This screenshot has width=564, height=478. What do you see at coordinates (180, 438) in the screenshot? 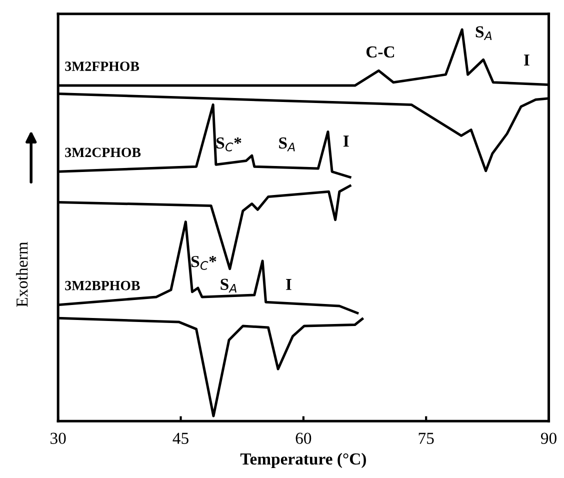
I see `x-tick-label: 45` at bounding box center [180, 438].